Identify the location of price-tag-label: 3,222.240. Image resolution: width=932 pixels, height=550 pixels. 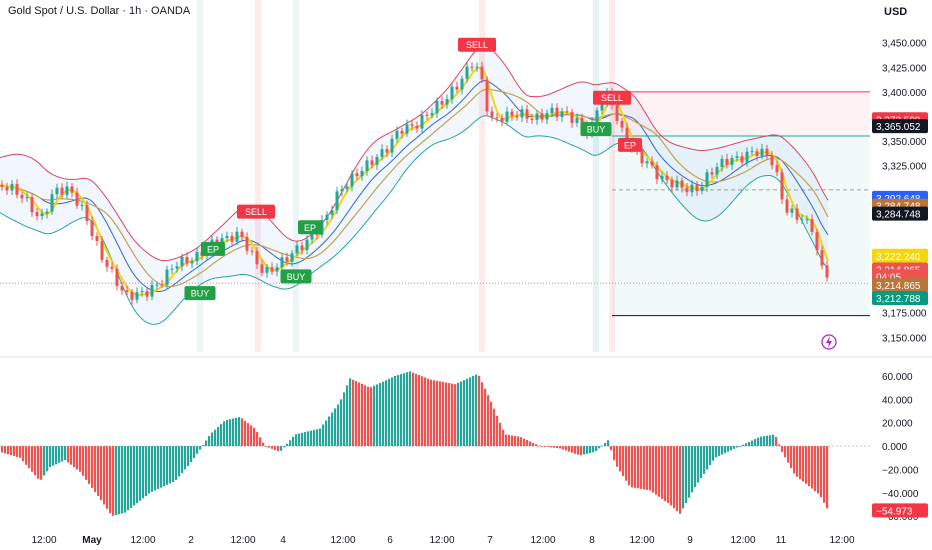
(898, 257).